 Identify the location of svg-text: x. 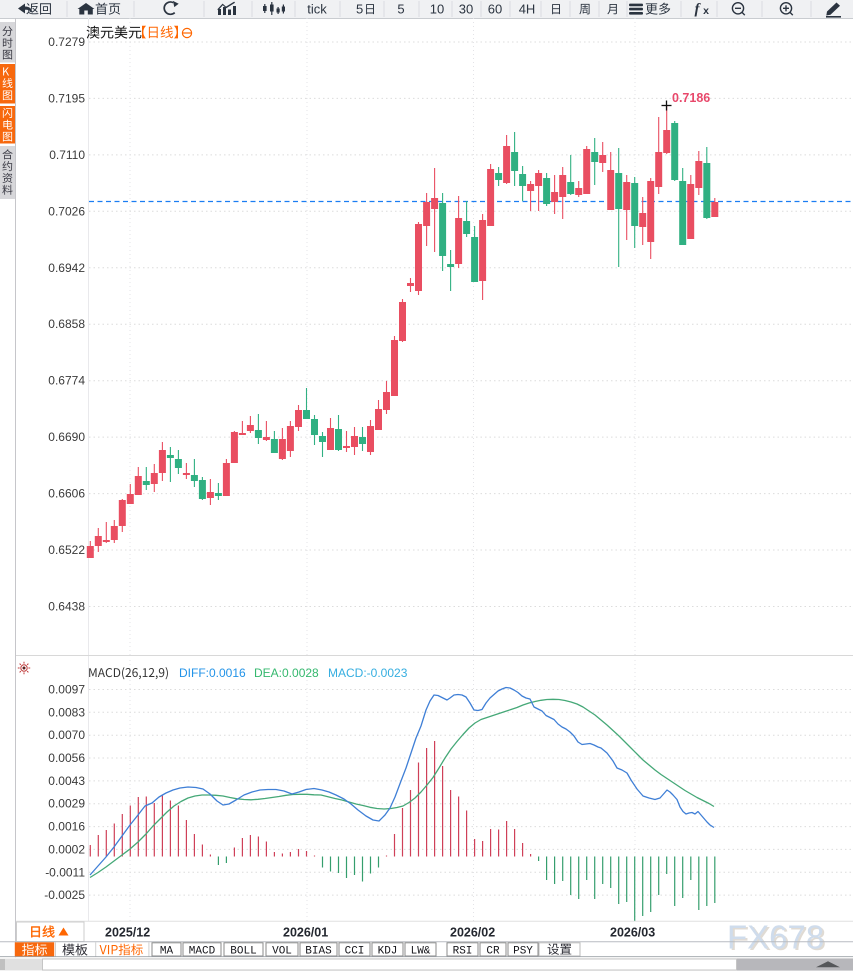
(706, 11).